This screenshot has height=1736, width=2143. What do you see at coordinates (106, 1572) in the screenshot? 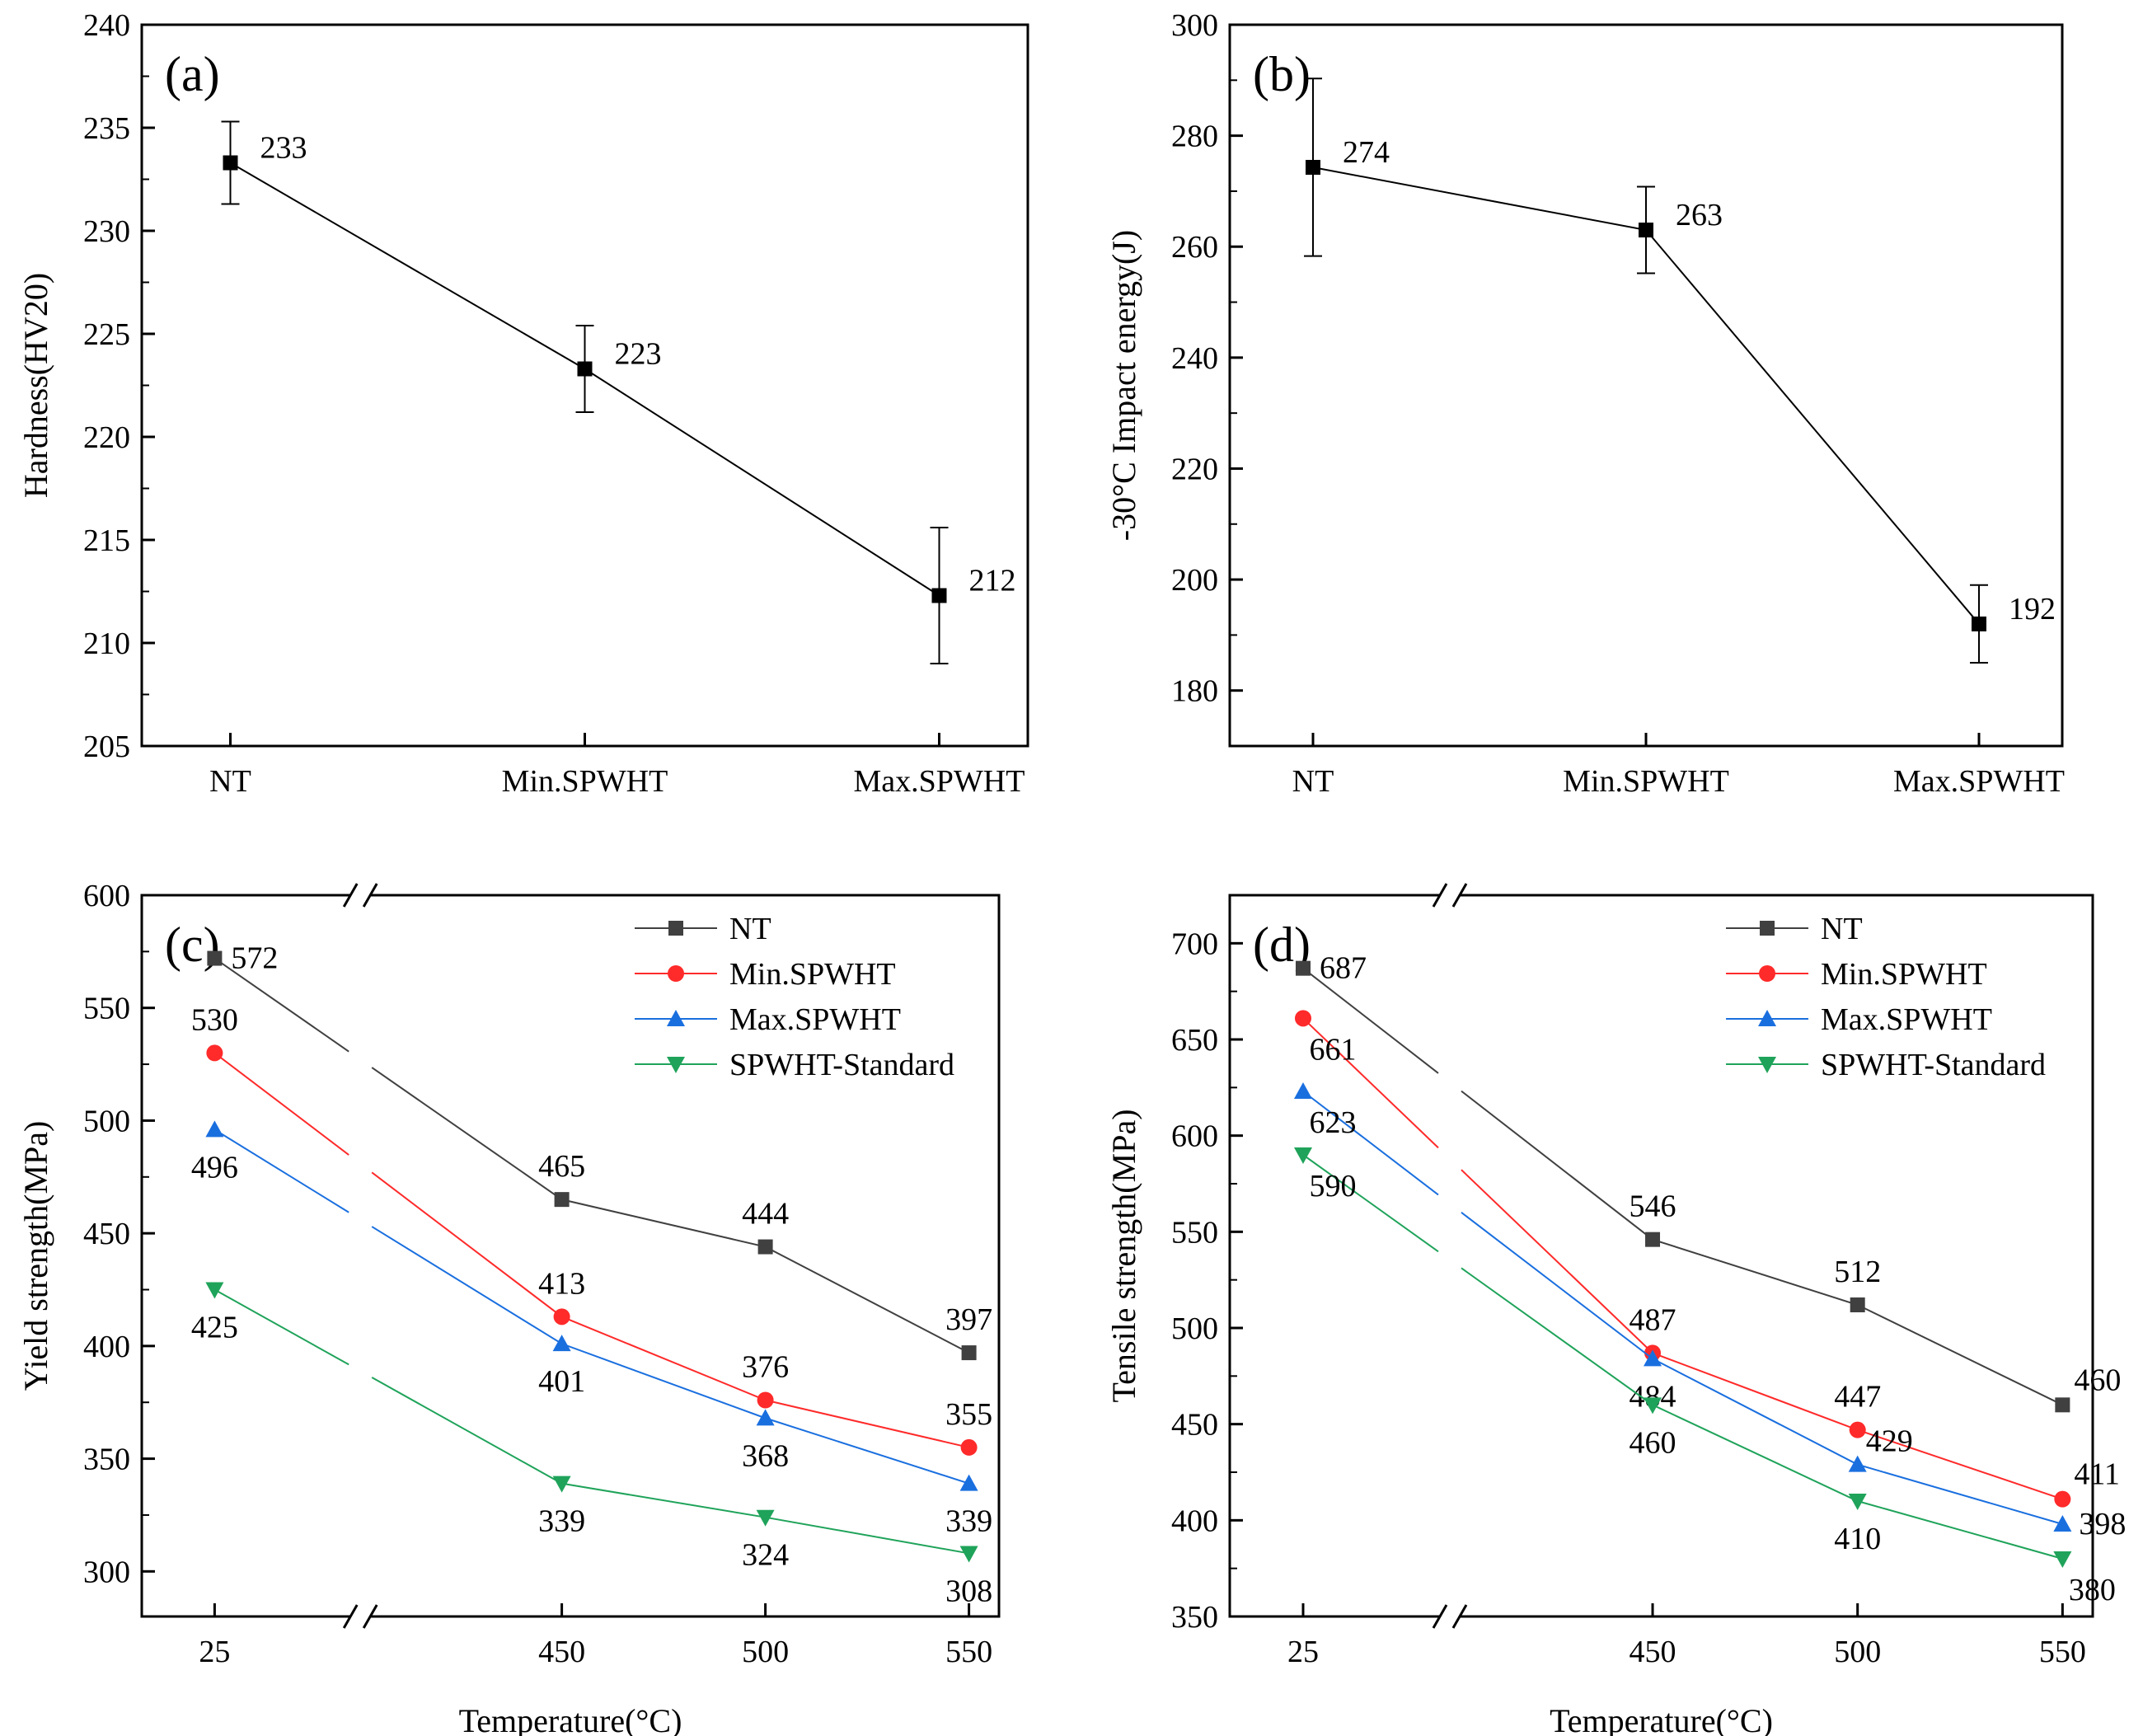
I see `2-ytick-label: 300` at bounding box center [106, 1572].